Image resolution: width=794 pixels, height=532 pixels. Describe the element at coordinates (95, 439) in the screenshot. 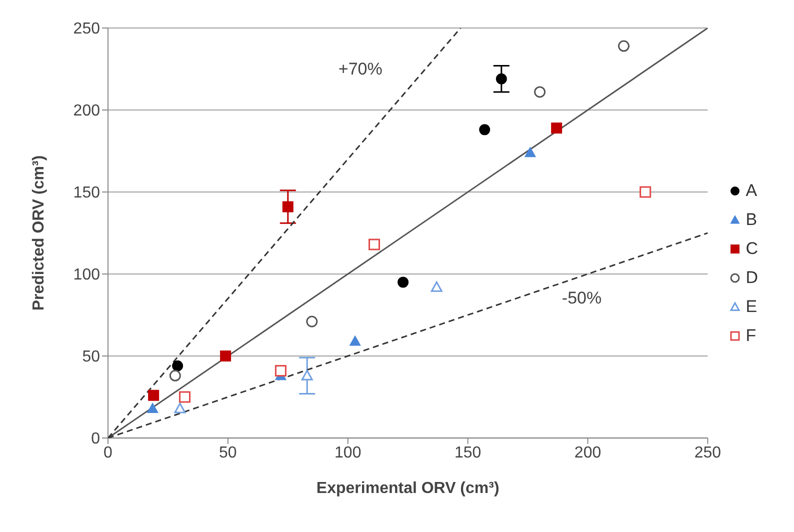

I see `y-tick-label: 0` at that location.